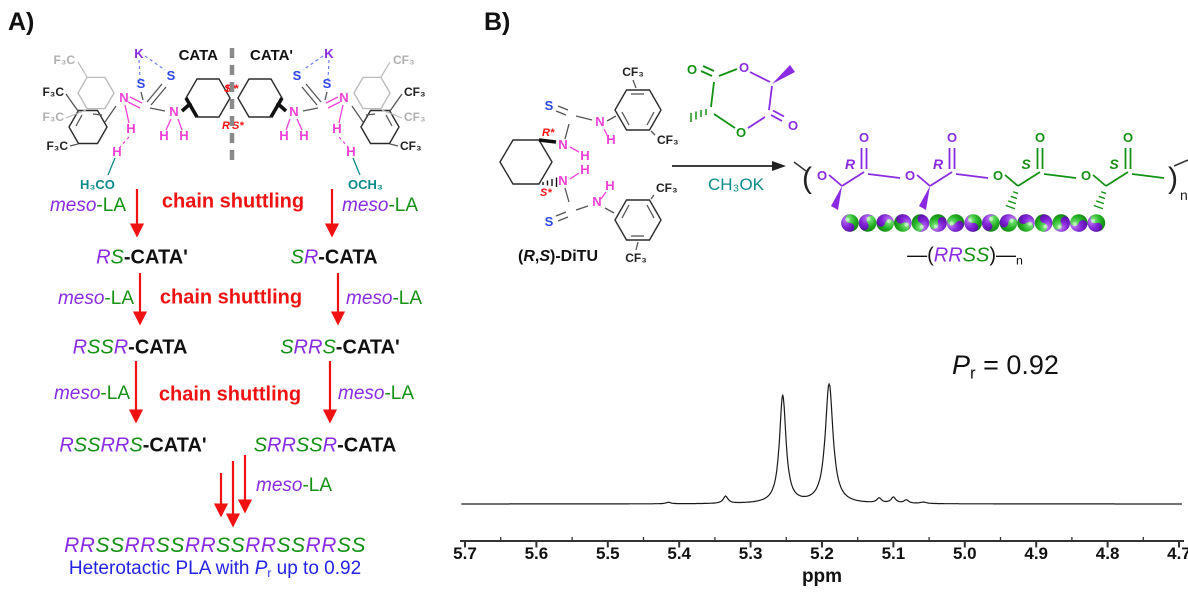 This screenshot has width=1188, height=595. What do you see at coordinates (161, 568) in the screenshot?
I see `text-segment: Heterotactic PLA with` at bounding box center [161, 568].